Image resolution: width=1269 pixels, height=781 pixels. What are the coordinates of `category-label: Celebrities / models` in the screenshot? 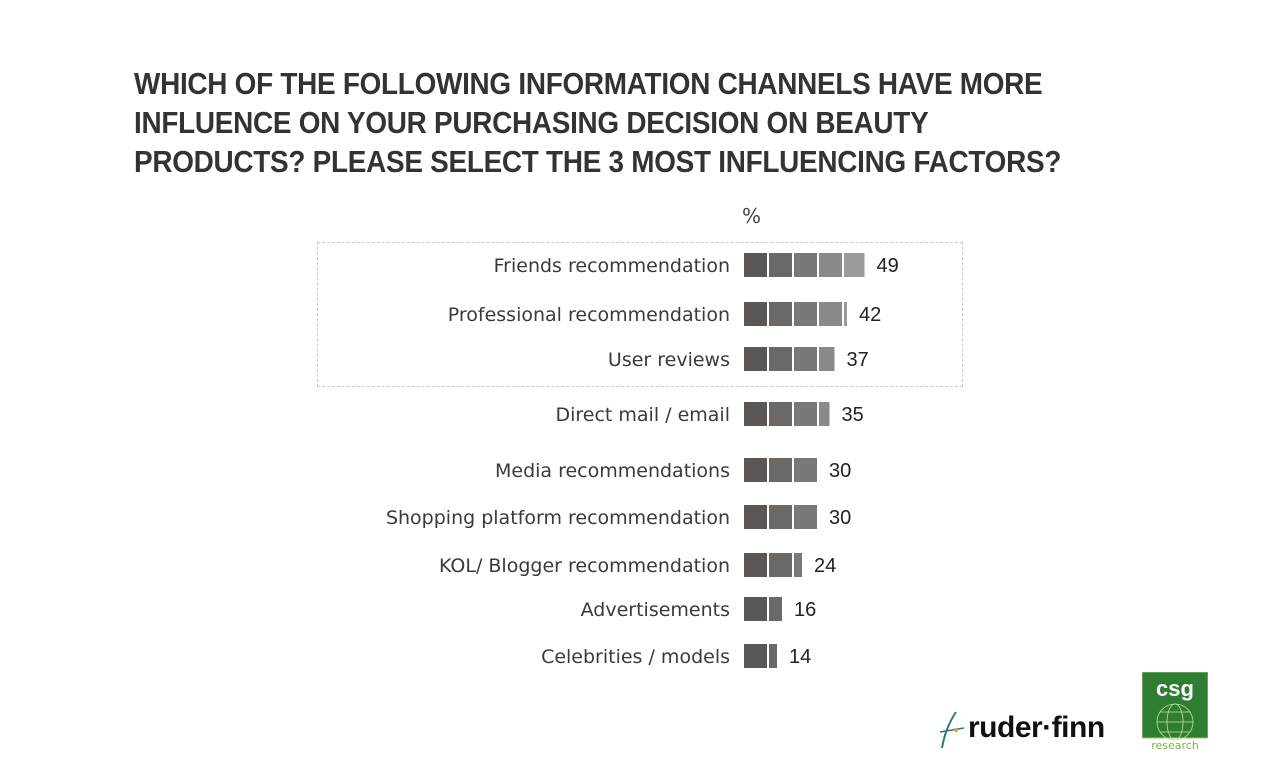 It's located at (635, 657).